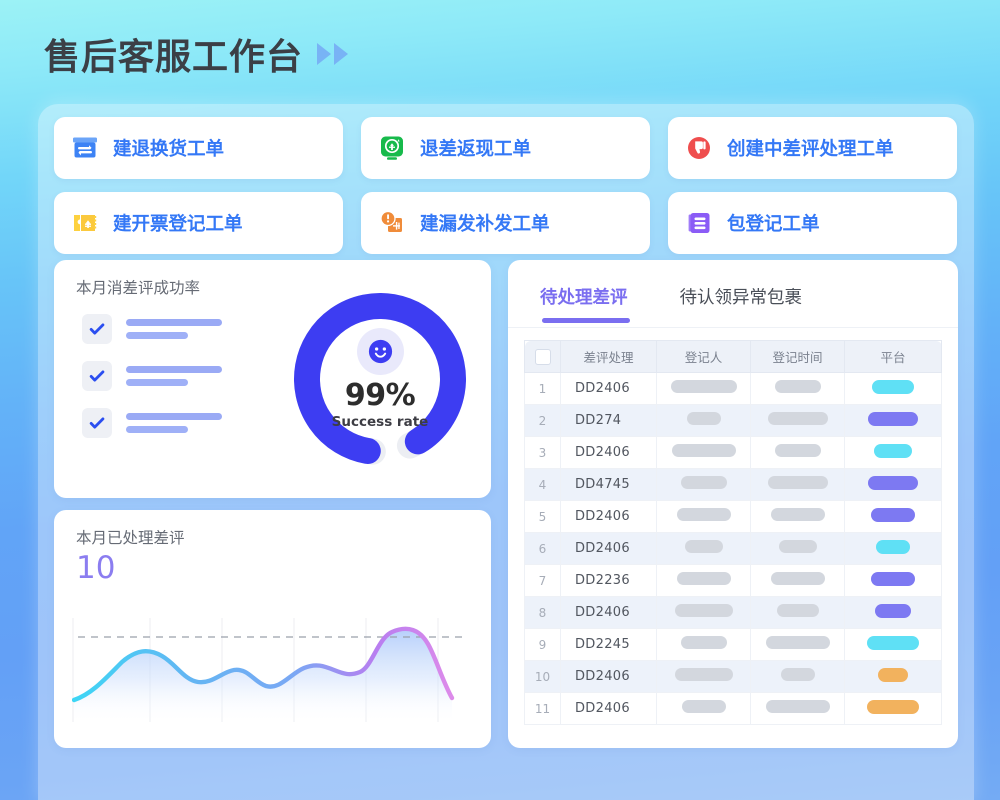  I want to click on column-header-registrant: 登记人, so click(703, 356).